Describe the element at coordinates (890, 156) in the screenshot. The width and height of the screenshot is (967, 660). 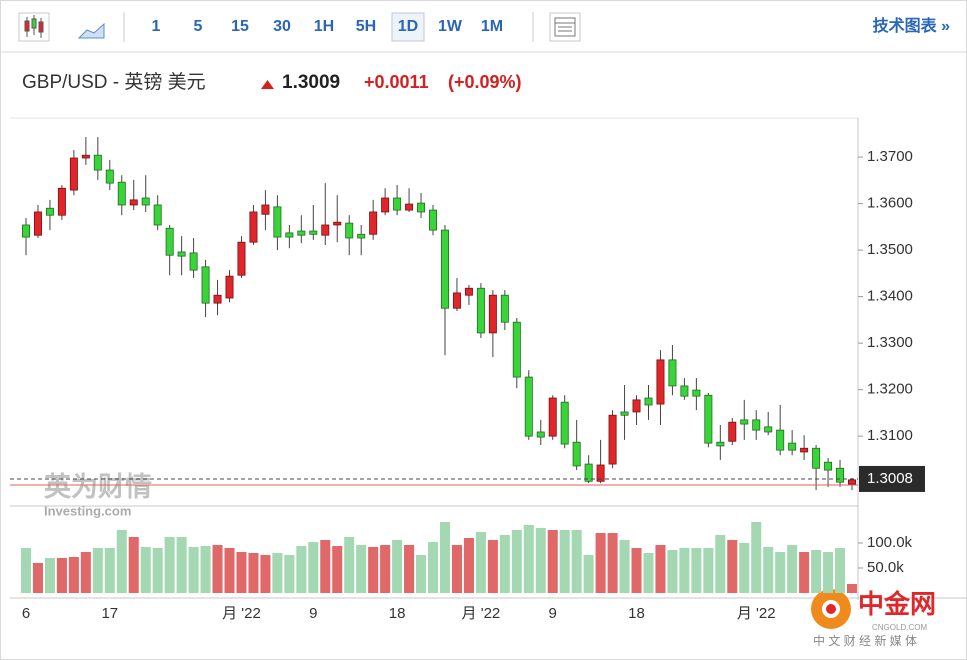
I see `y-tick-label: 1.3700` at that location.